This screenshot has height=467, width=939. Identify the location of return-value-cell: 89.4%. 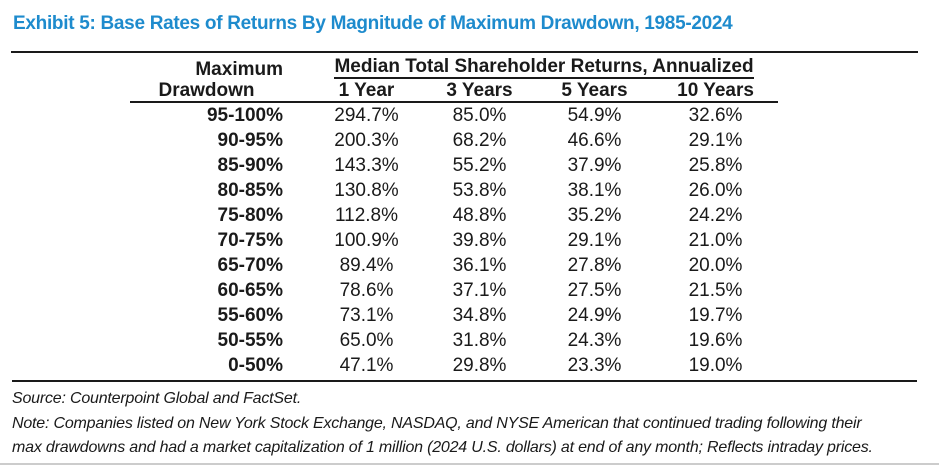
(366, 265).